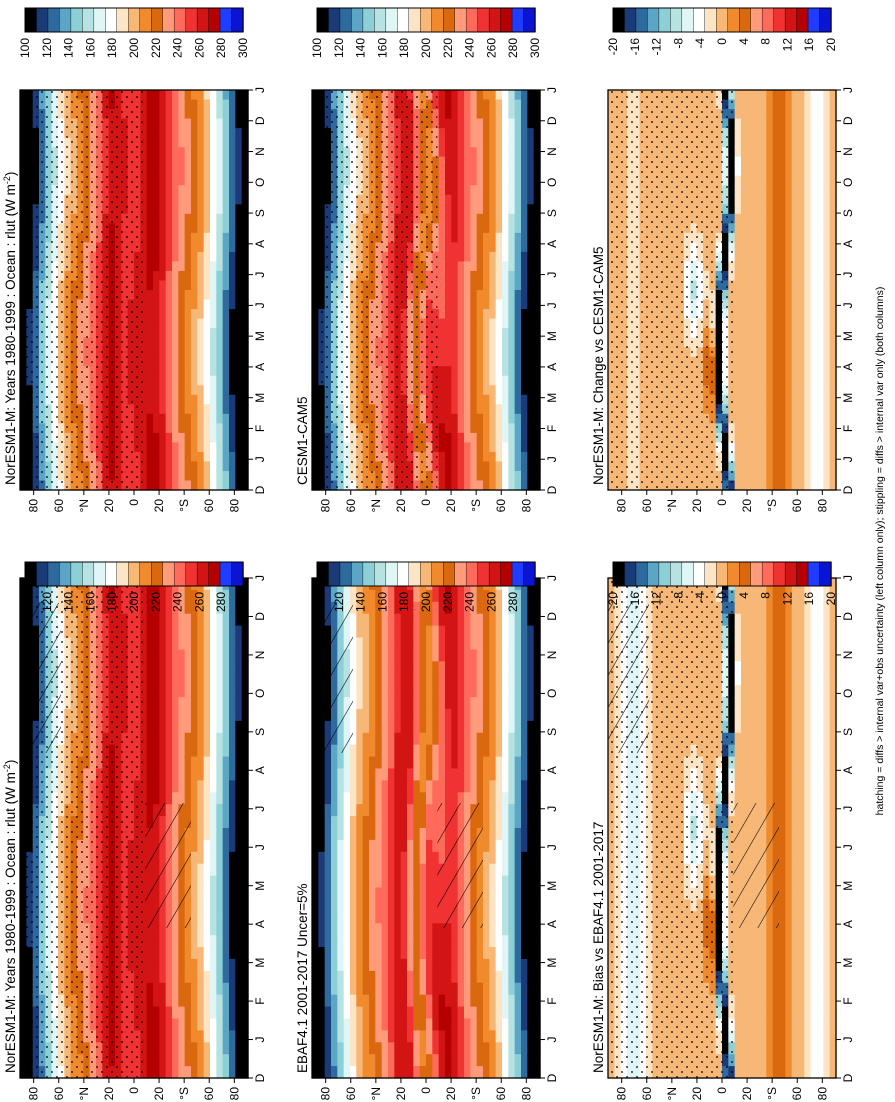  What do you see at coordinates (184, 1093) in the screenshot?
I see `lat-tick-label: °S` at bounding box center [184, 1093].